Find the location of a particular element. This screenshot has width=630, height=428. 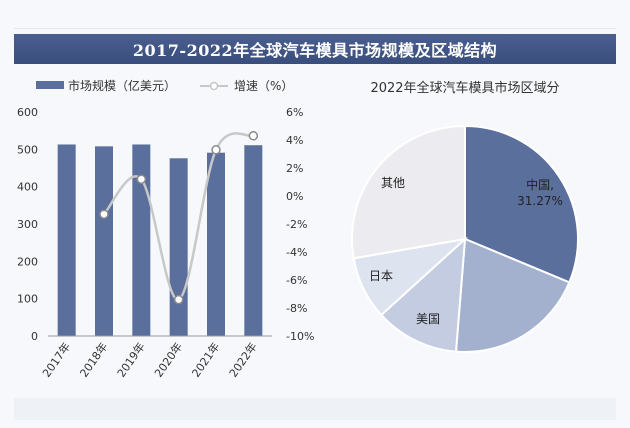

y-right-tick-label: -2% is located at coordinates (296, 224).